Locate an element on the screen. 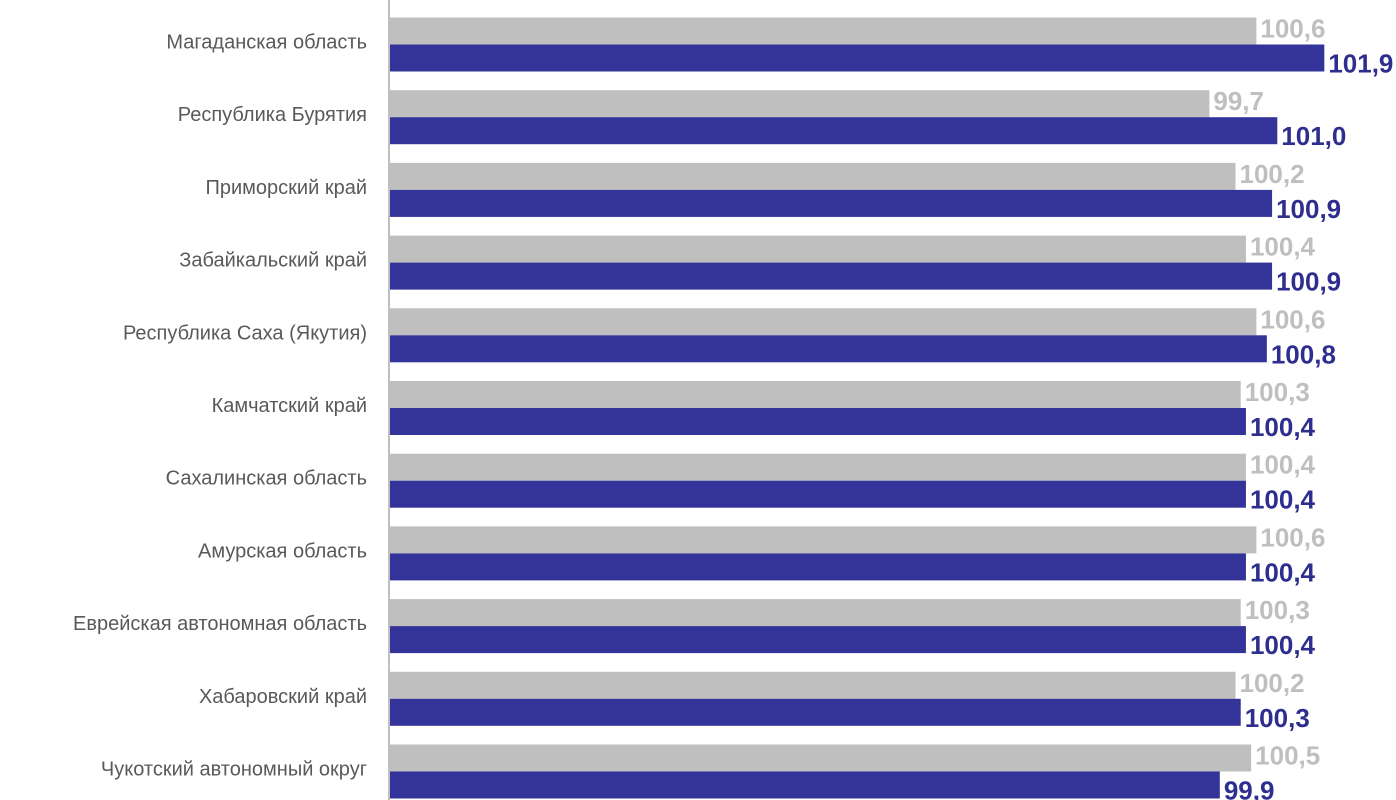 This screenshot has height=800, width=1396. data-label: 100,8 is located at coordinates (1303, 354).